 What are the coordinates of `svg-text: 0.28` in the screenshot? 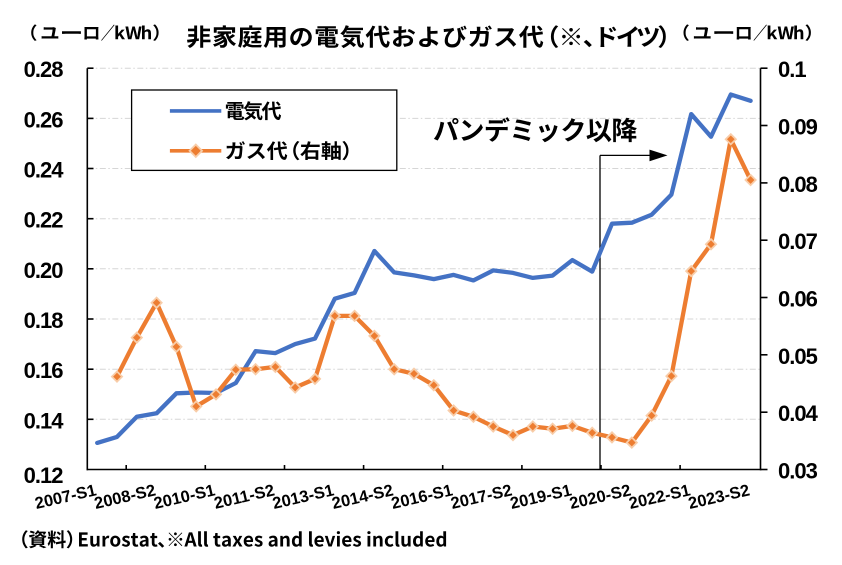 It's located at (44, 69).